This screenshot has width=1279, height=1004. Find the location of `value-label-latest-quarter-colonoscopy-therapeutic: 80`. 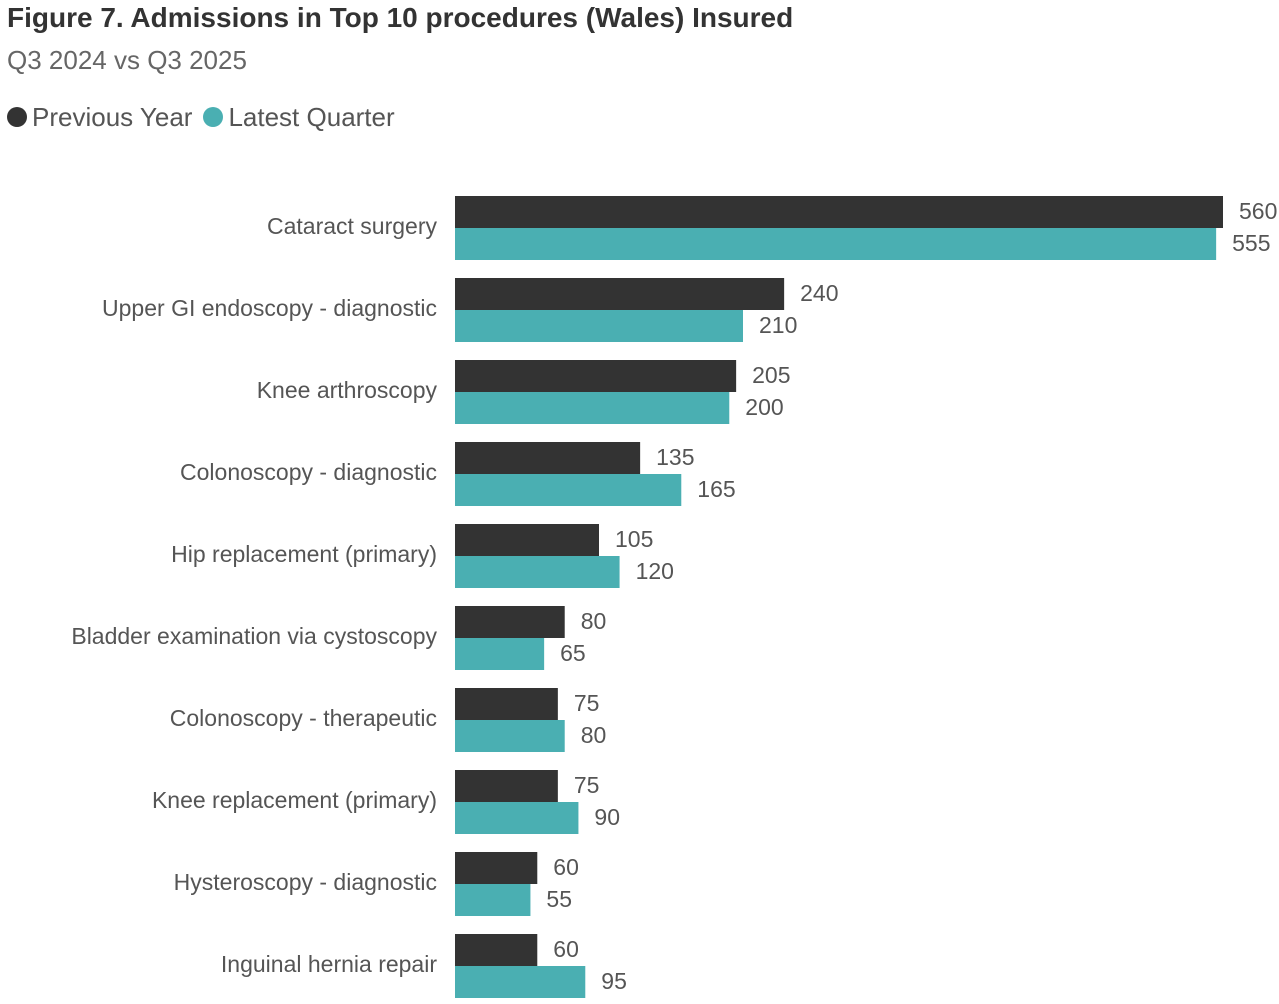

value-label-latest-quarter-colonoscopy-therapeutic: 80 is located at coordinates (594, 735).